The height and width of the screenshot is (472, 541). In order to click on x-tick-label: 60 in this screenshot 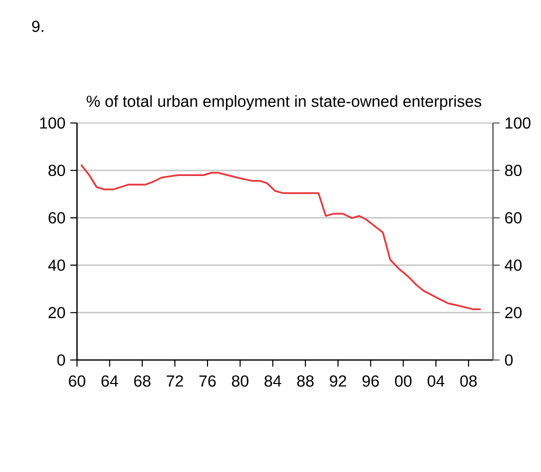, I will do `click(77, 381)`.